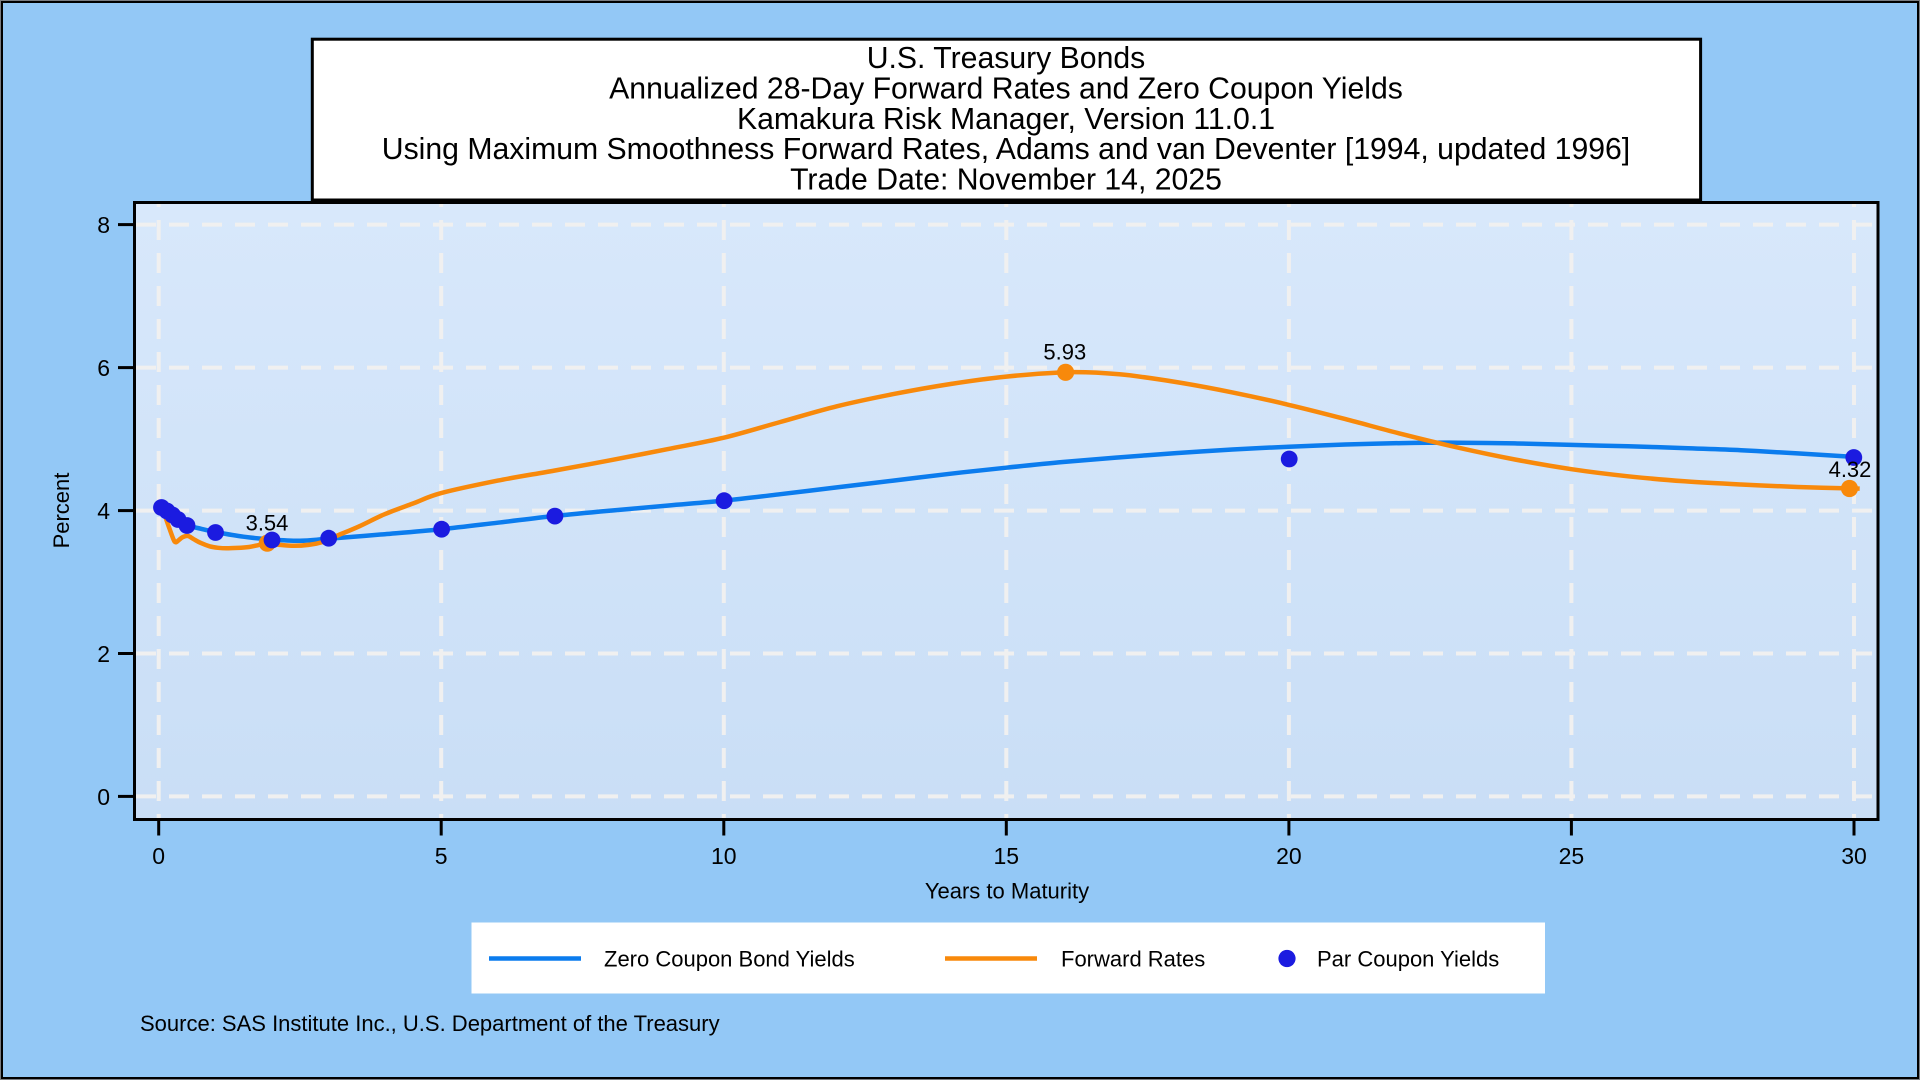 This screenshot has height=1080, width=1920. I want to click on svg-text: 30, so click(1854, 856).